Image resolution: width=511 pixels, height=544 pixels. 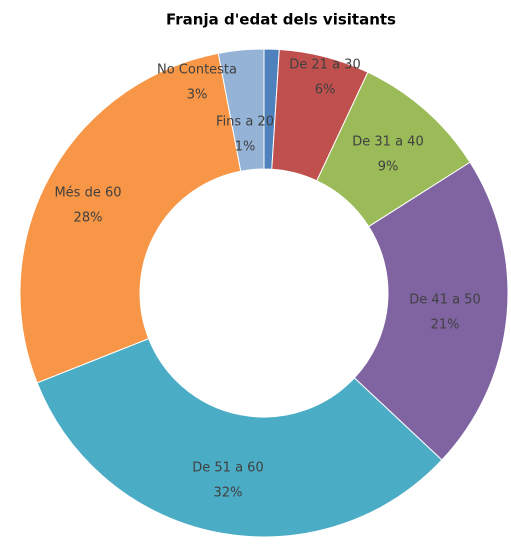 What do you see at coordinates (197, 70) in the screenshot?
I see `slice-label: No Contesta` at bounding box center [197, 70].